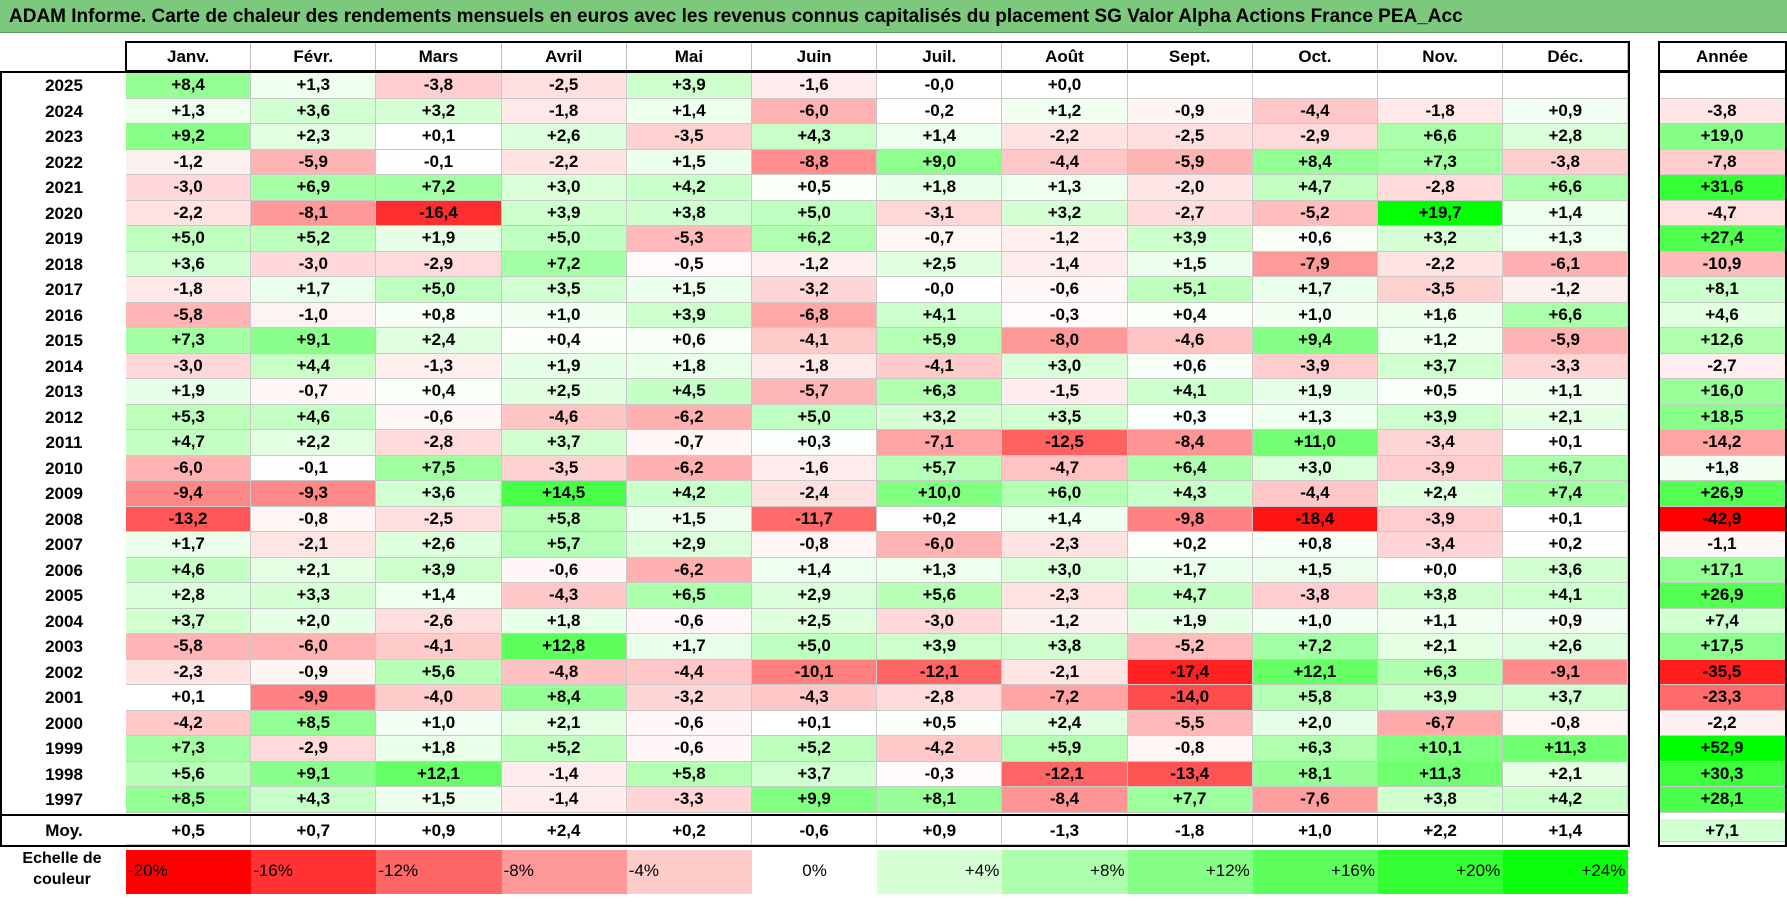 The width and height of the screenshot is (1787, 912). What do you see at coordinates (62, 872) in the screenshot?
I see `color-scale-label: Echelle de couleur` at bounding box center [62, 872].